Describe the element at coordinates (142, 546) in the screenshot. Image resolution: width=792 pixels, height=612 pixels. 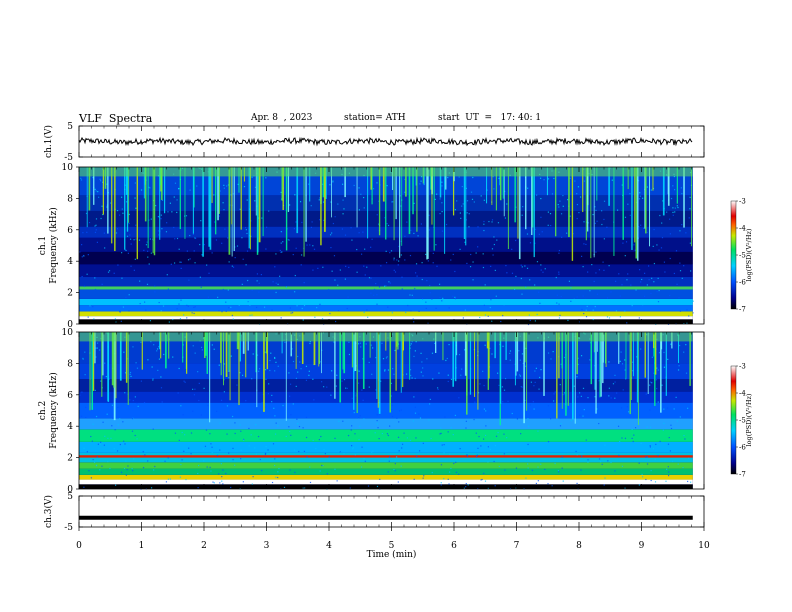
I see `xtick-label: 1` at that location.